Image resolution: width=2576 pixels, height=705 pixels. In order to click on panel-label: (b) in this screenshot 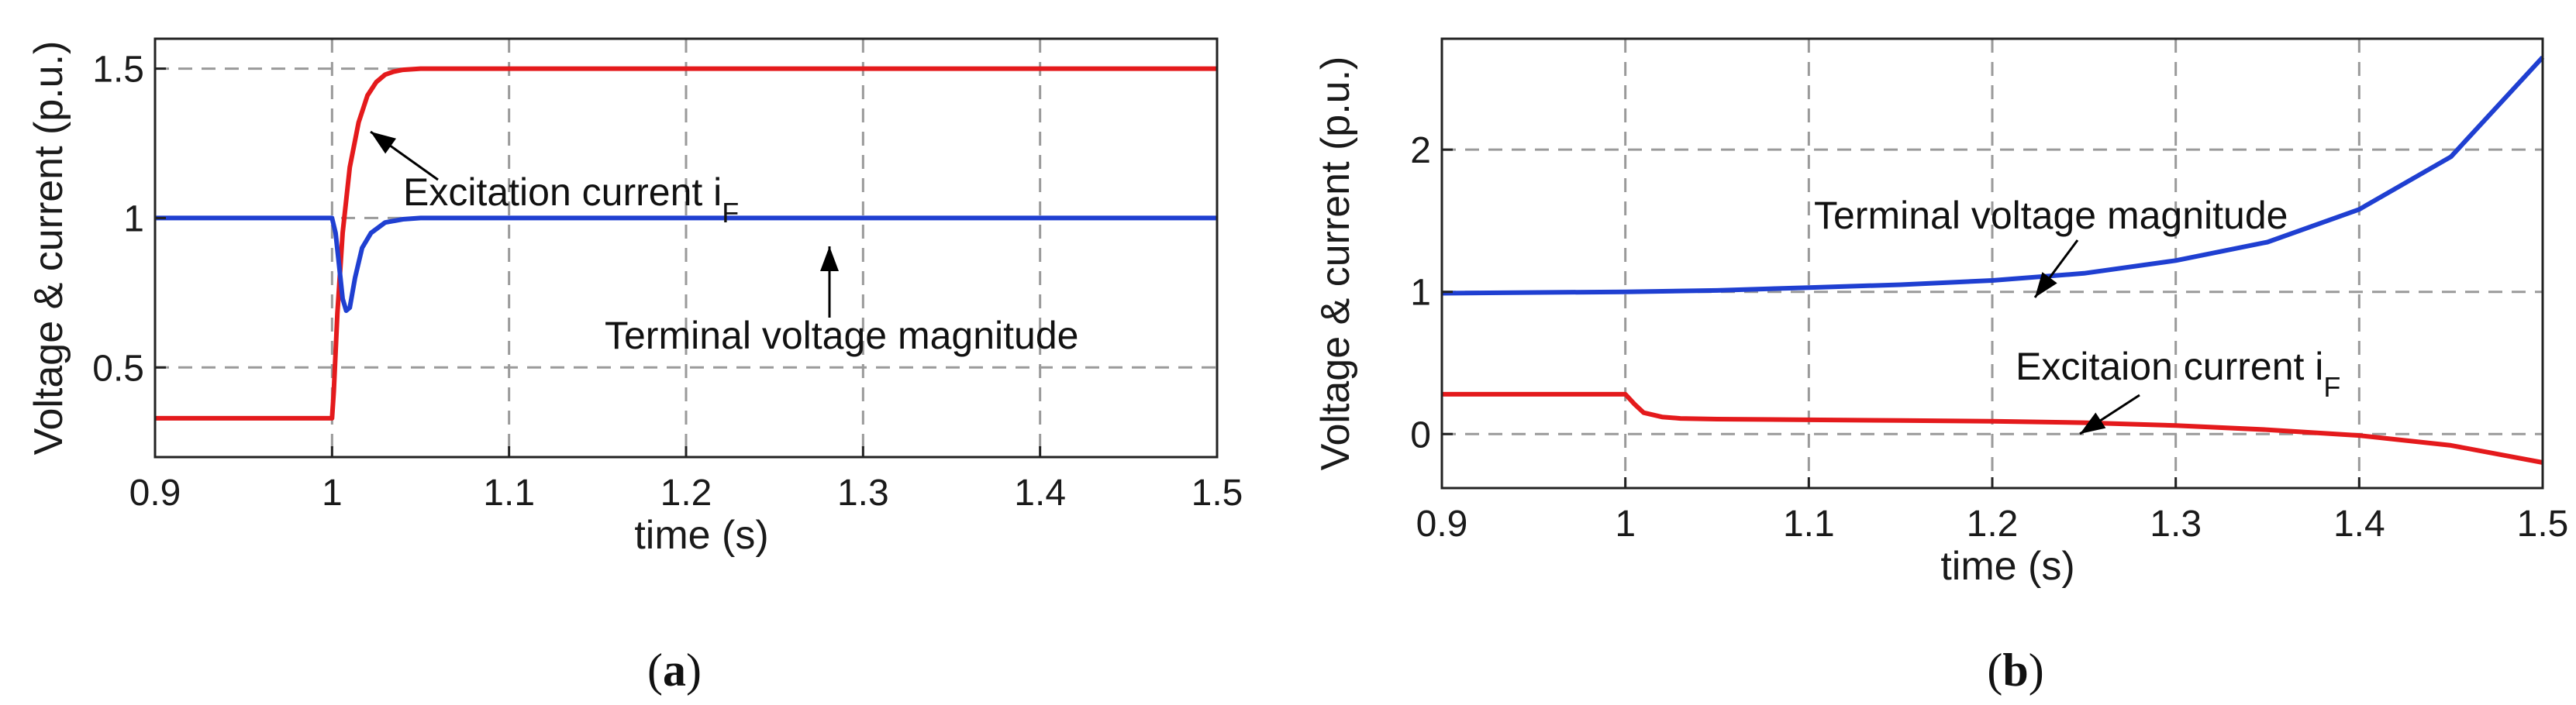, I will do `click(2015, 670)`.